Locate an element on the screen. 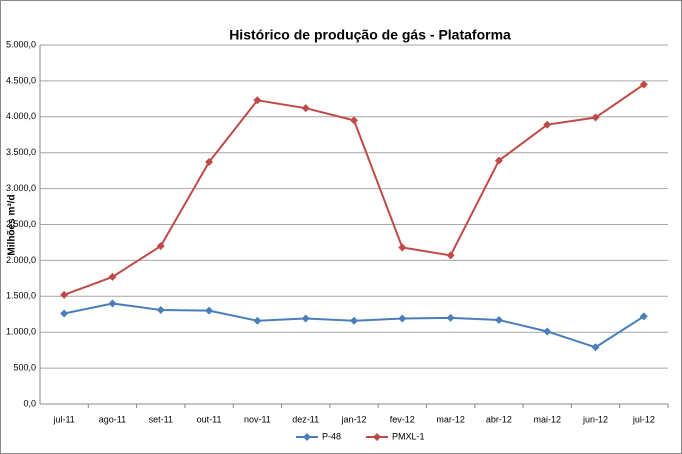 The image size is (682, 454). y-tick-label: 4.000,0 is located at coordinates (21, 116).